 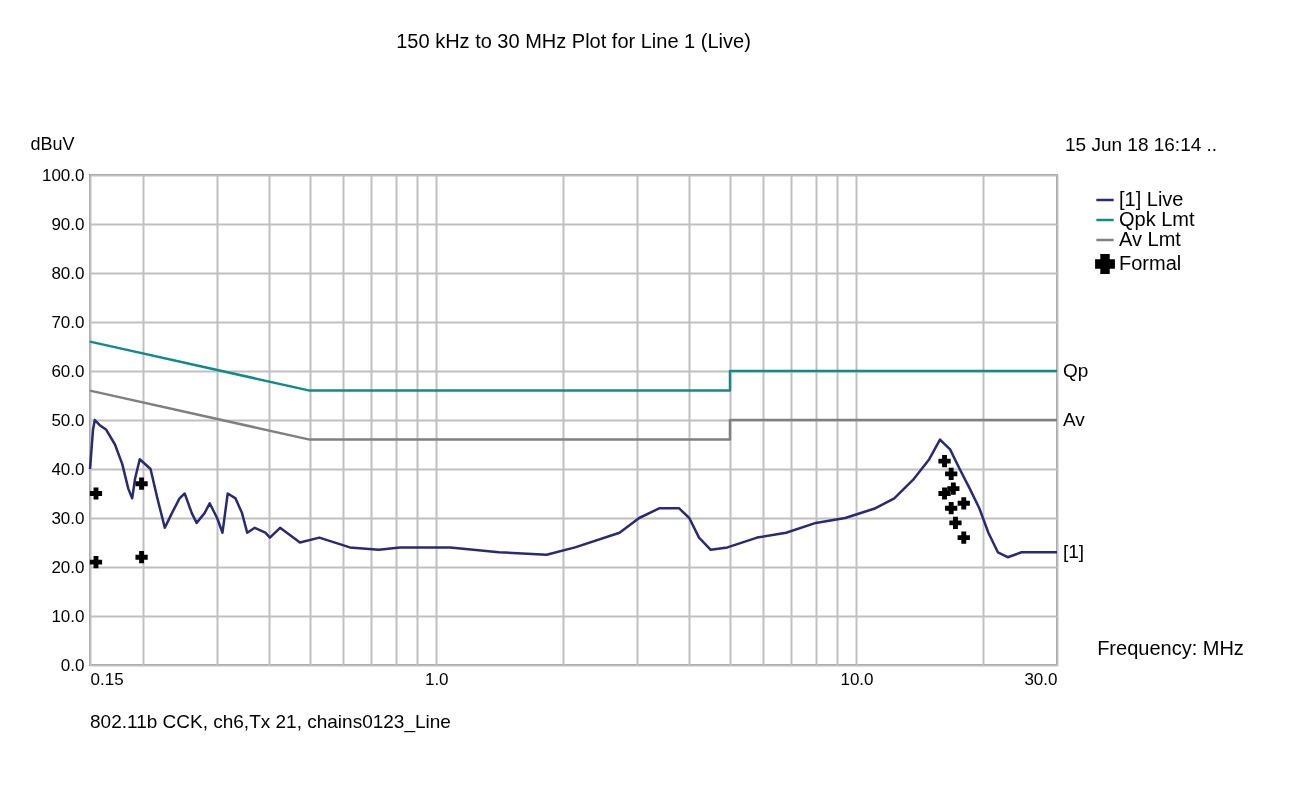 What do you see at coordinates (1041, 679) in the screenshot?
I see `x-tick-label: 30.0` at bounding box center [1041, 679].